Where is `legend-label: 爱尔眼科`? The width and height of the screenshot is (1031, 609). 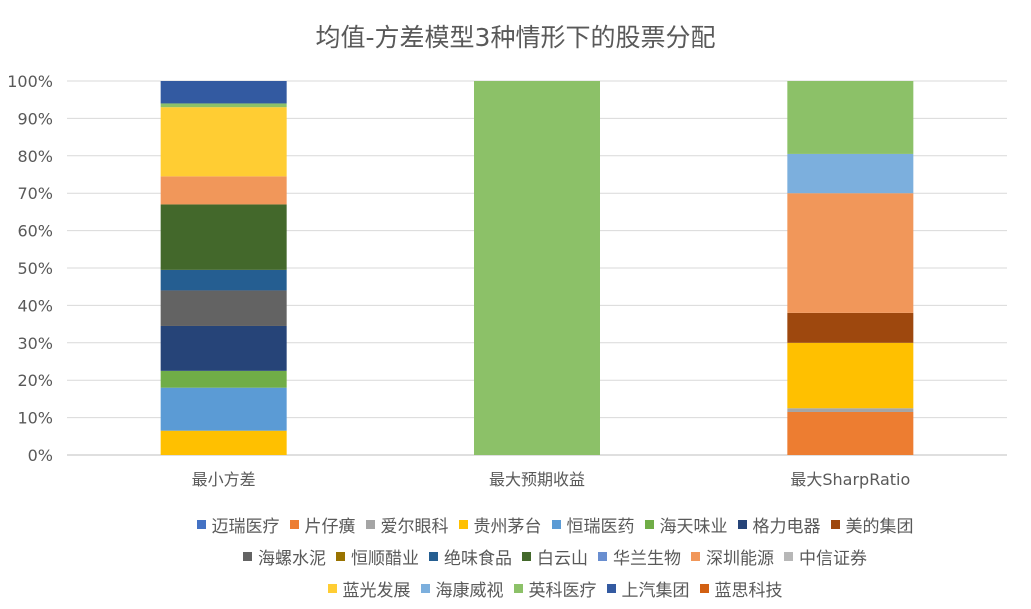
legend-label: 爱尔眼科 is located at coordinates (414, 526).